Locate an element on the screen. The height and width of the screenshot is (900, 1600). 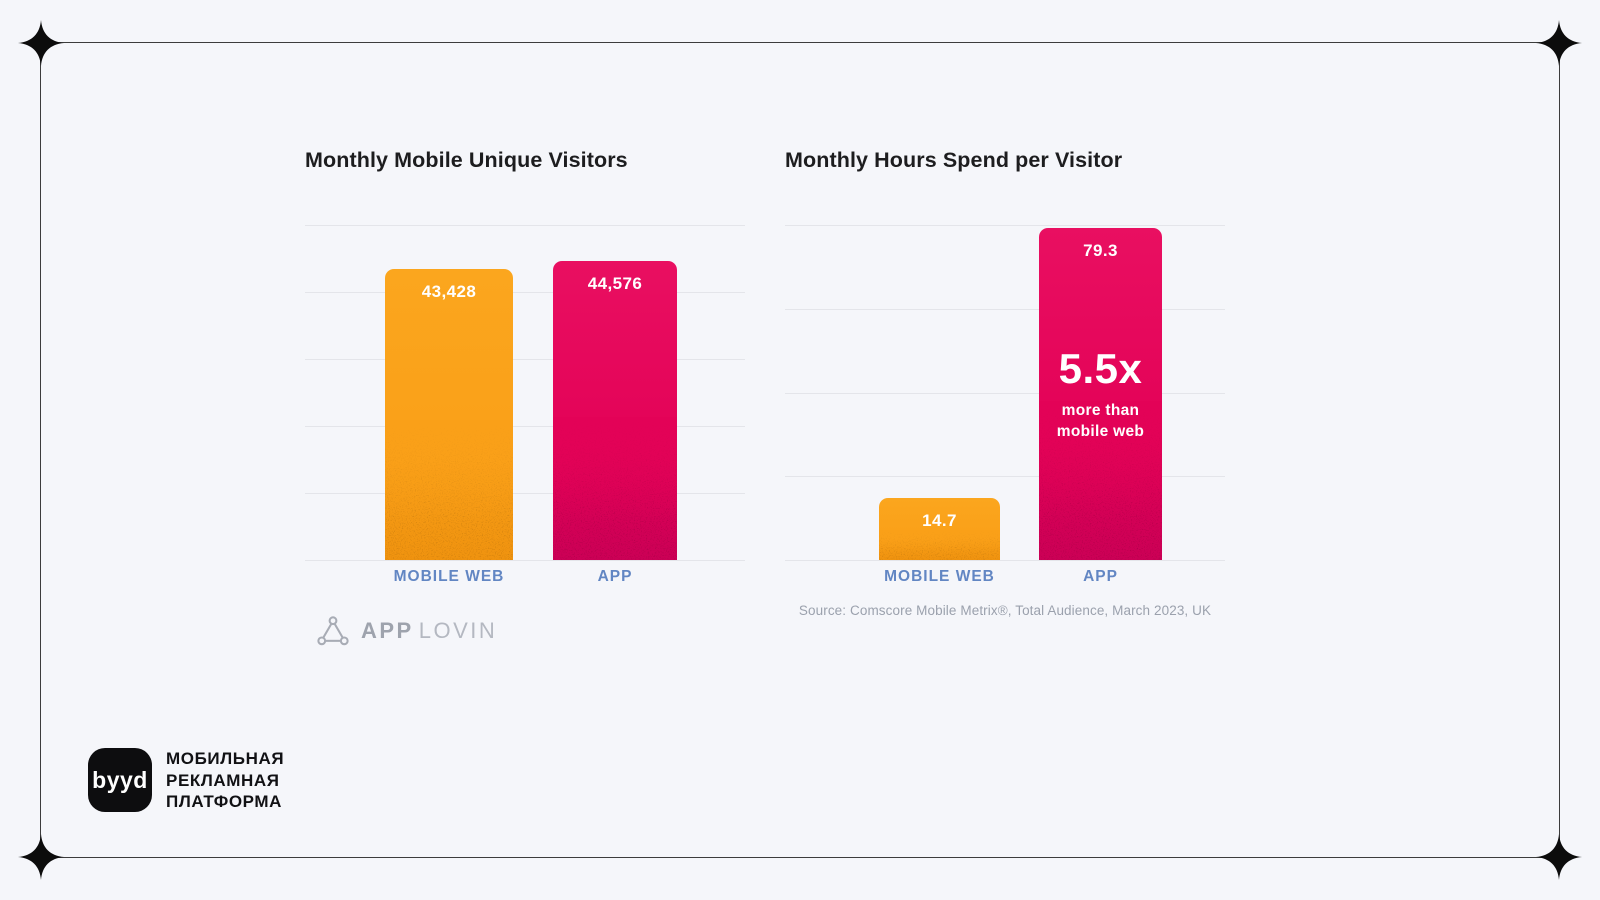
bar-value-label: 79.3 is located at coordinates (1100, 250).